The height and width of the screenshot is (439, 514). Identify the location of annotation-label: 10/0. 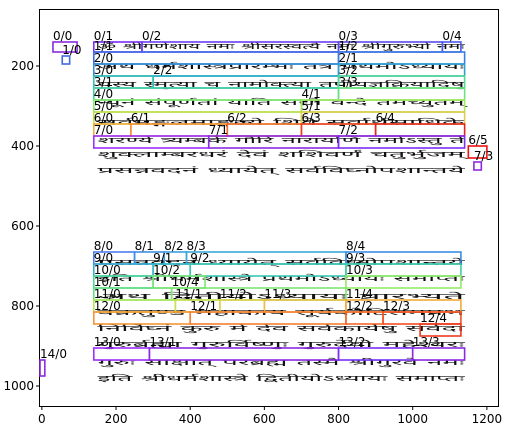
(107, 270).